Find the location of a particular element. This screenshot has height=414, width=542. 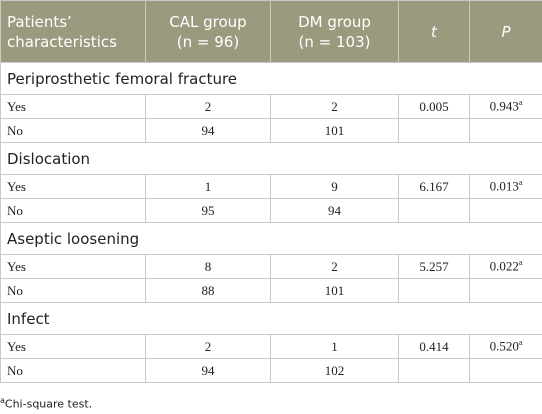

t-value: 6.167 is located at coordinates (434, 186).